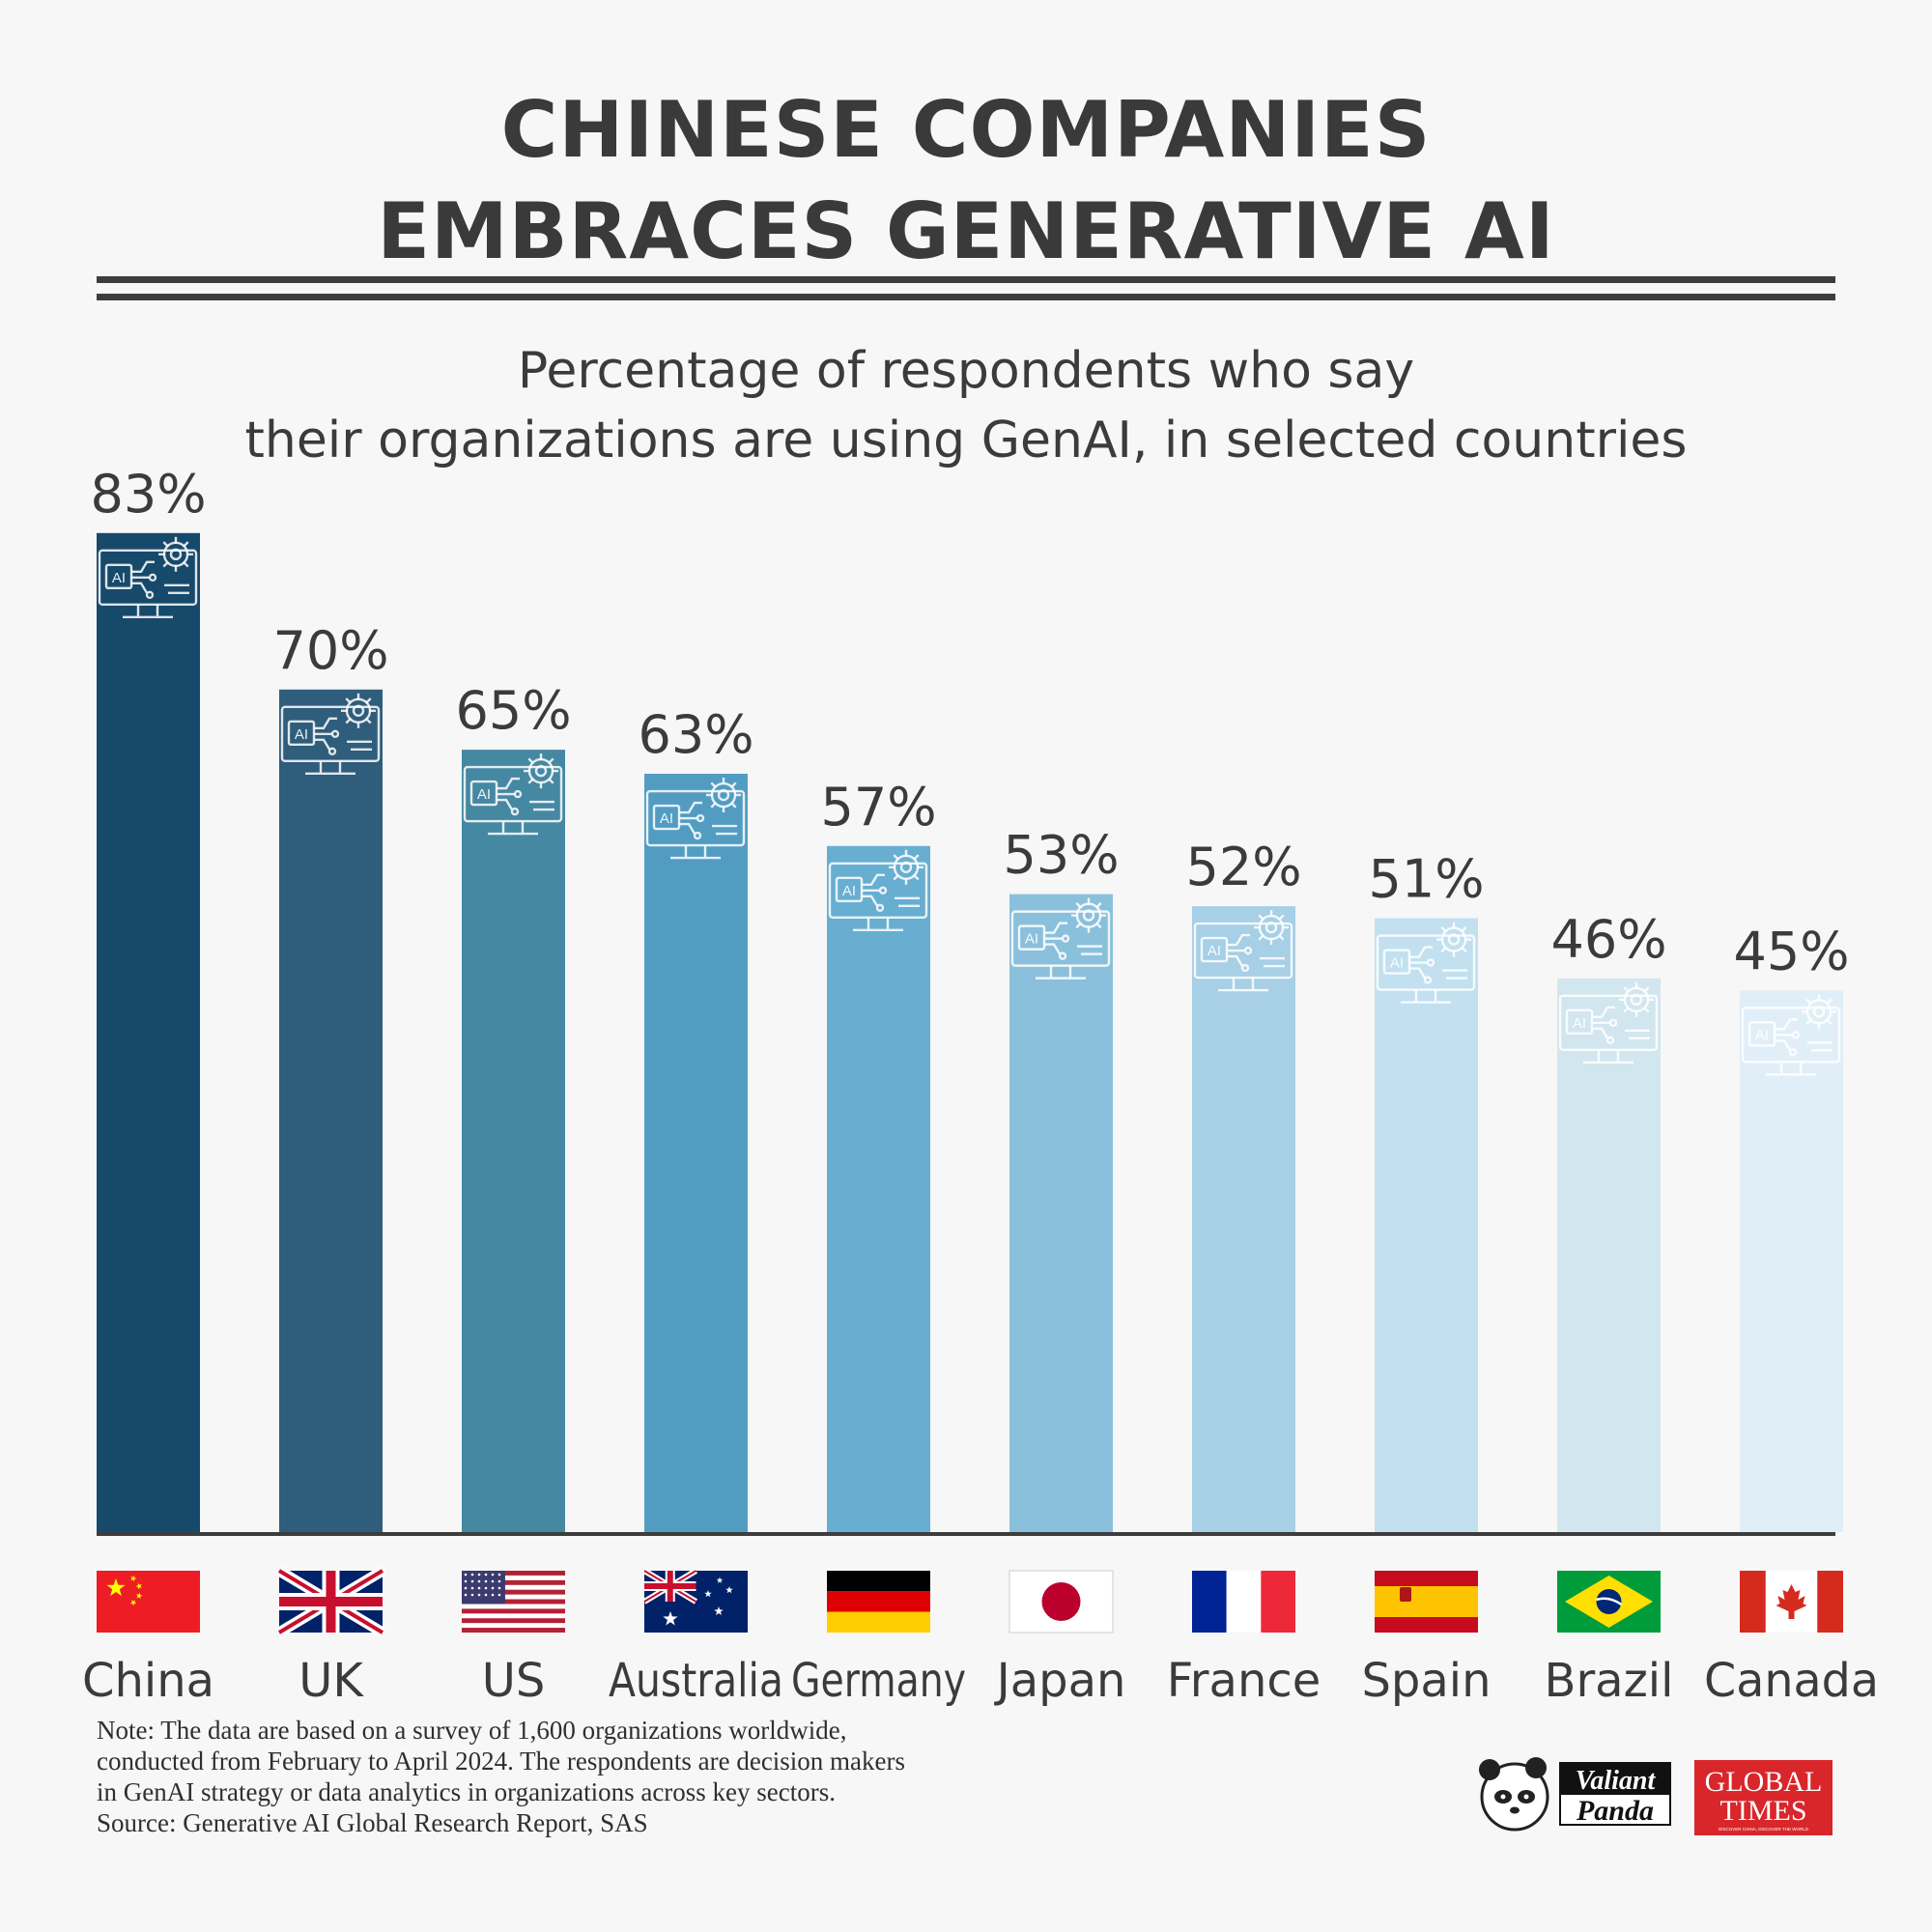  What do you see at coordinates (970, 1601) in the screenshot?
I see `country-flags` at bounding box center [970, 1601].